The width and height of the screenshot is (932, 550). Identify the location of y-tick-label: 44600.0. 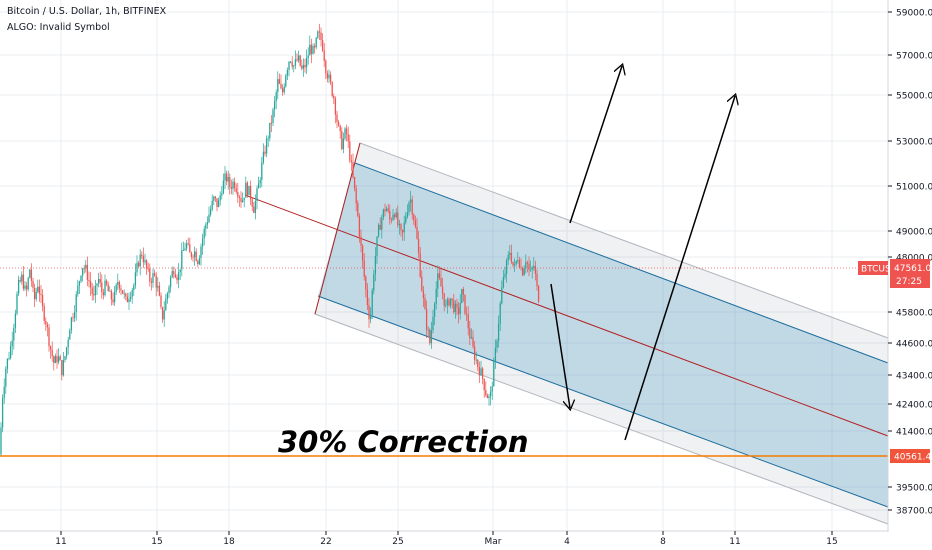
(914, 345).